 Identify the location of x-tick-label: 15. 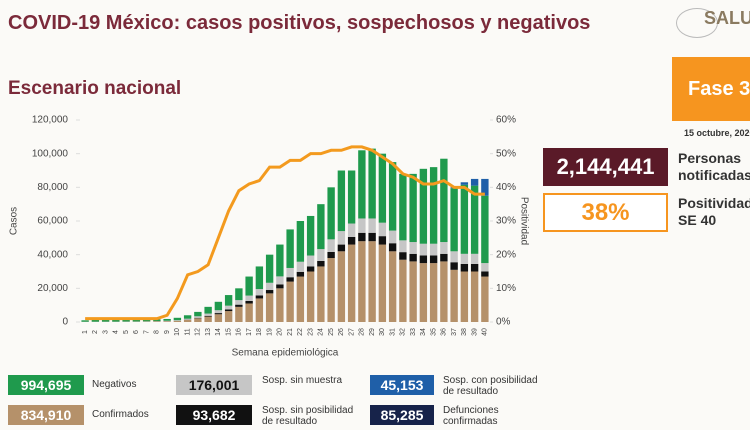
(228, 332).